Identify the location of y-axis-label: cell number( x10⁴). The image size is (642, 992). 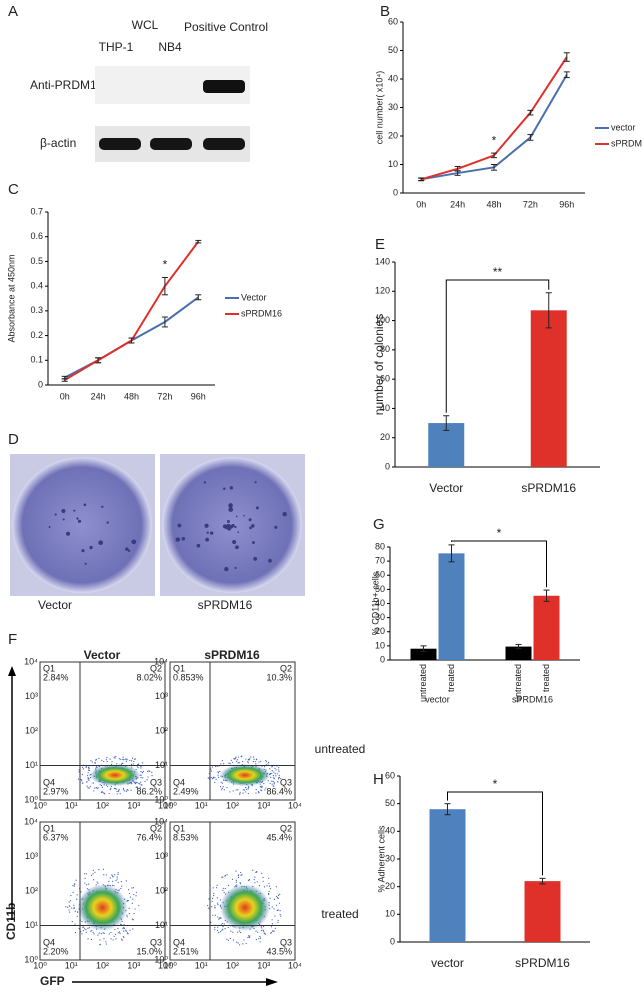
(379, 107).